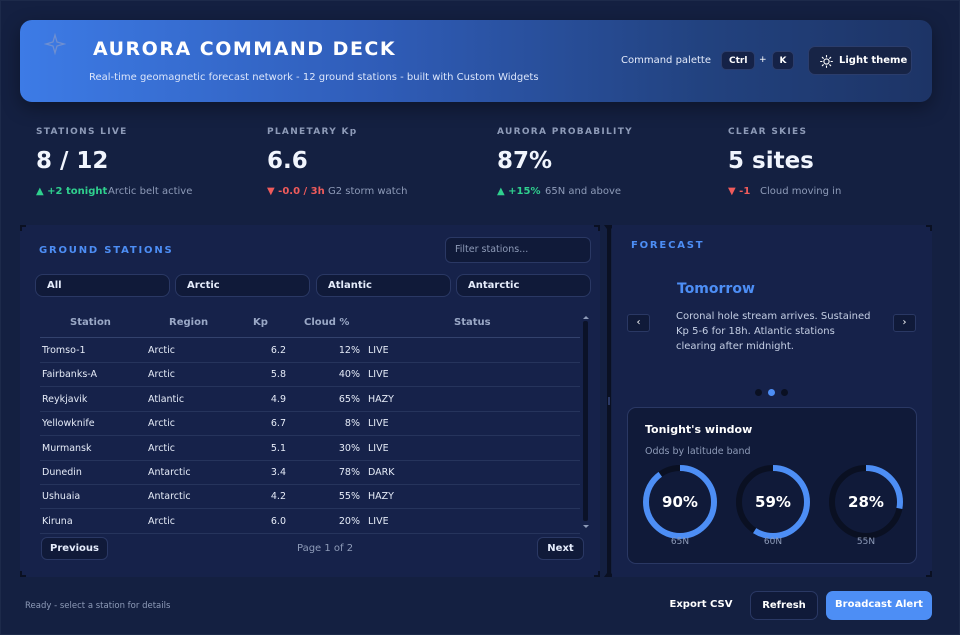 This screenshot has width=960, height=635. What do you see at coordinates (65, 399) in the screenshot?
I see `cell-station: Reykjavik` at bounding box center [65, 399].